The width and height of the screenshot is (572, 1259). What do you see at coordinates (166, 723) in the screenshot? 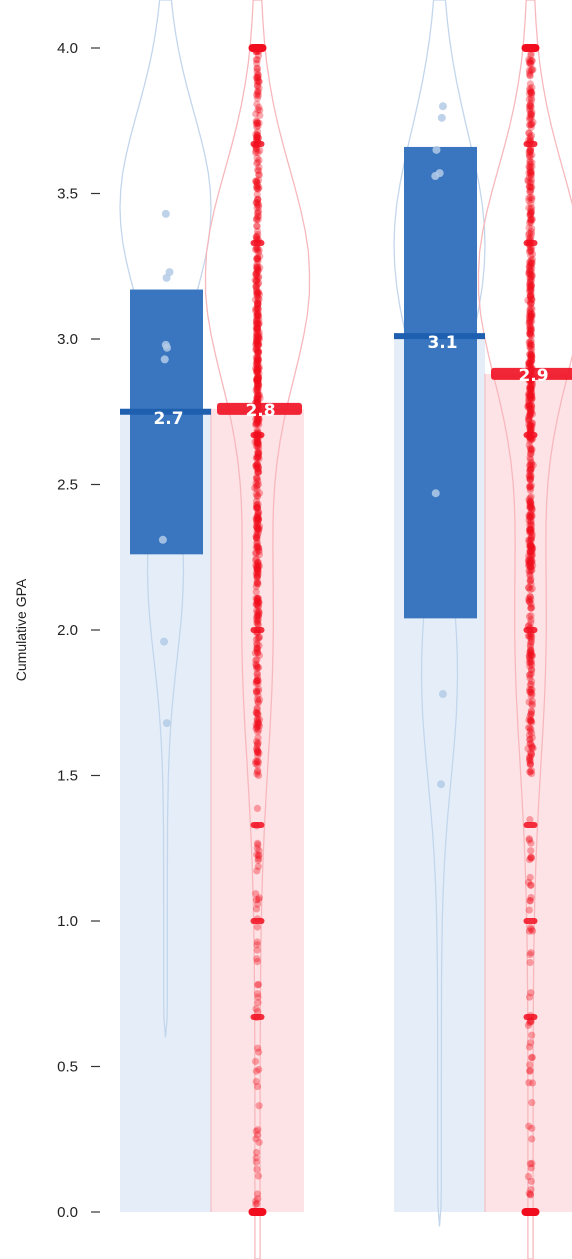
I see `blue-data-point` at bounding box center [166, 723].